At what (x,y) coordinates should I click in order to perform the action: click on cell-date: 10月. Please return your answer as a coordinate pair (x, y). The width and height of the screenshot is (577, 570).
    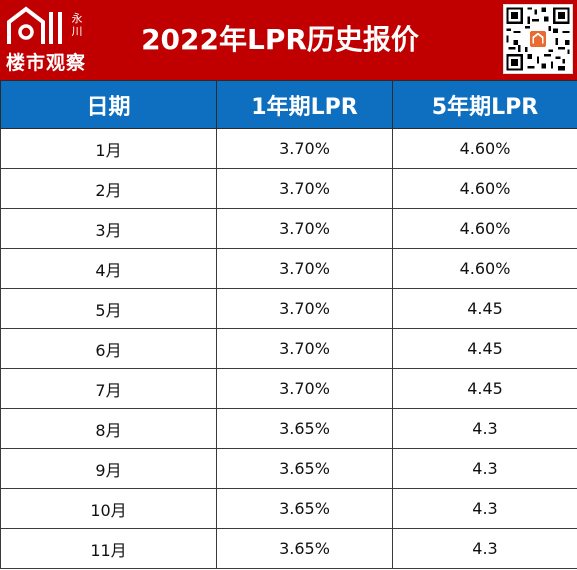
    Looking at the image, I should click on (108, 508).